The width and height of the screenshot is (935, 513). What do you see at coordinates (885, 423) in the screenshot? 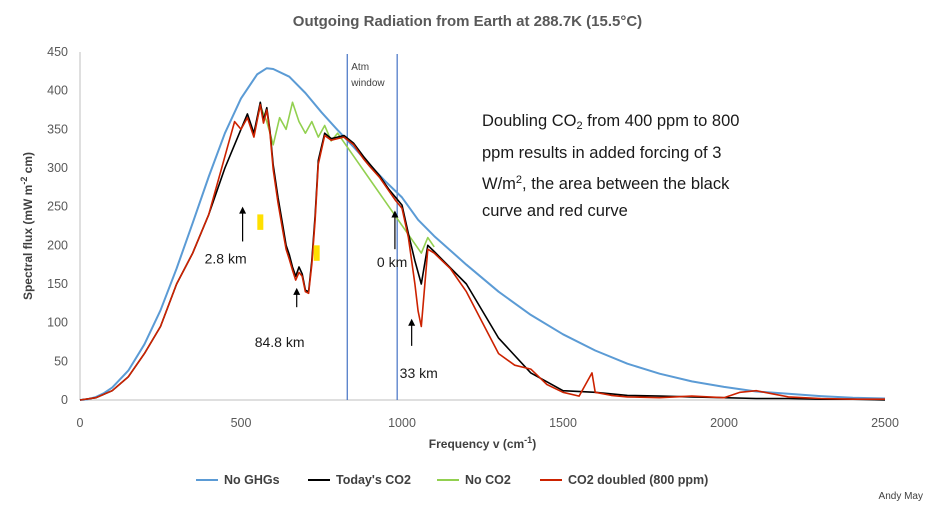
I see `x-tick-label: 2500` at bounding box center [885, 423].